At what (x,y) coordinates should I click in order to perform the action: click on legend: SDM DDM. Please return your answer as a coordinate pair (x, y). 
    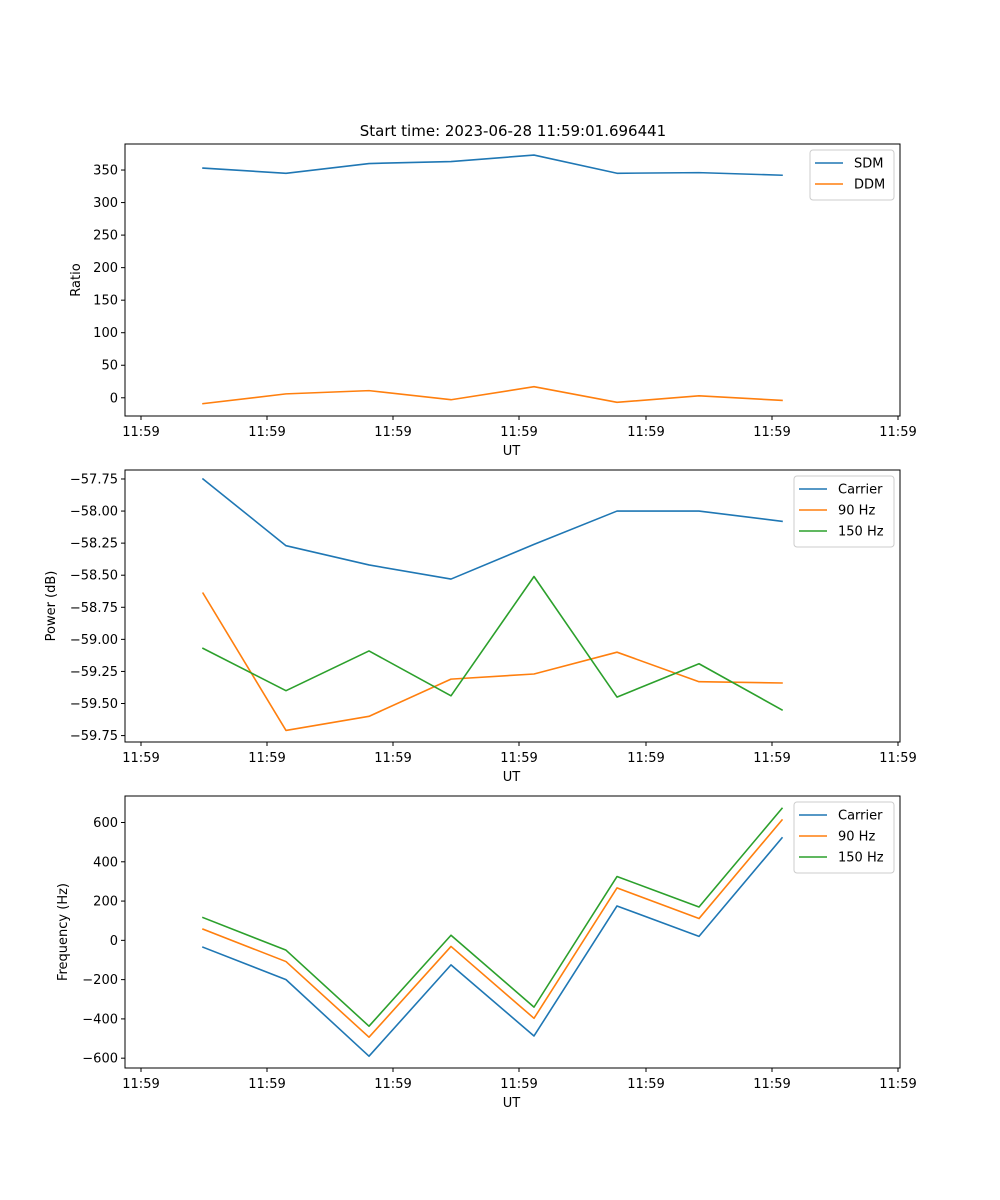
    Looking at the image, I should click on (852, 175).